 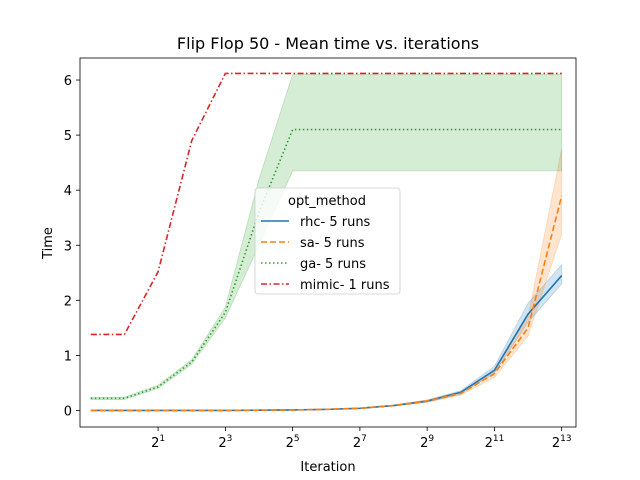 What do you see at coordinates (68, 191) in the screenshot?
I see `y-tick-label: 4` at bounding box center [68, 191].